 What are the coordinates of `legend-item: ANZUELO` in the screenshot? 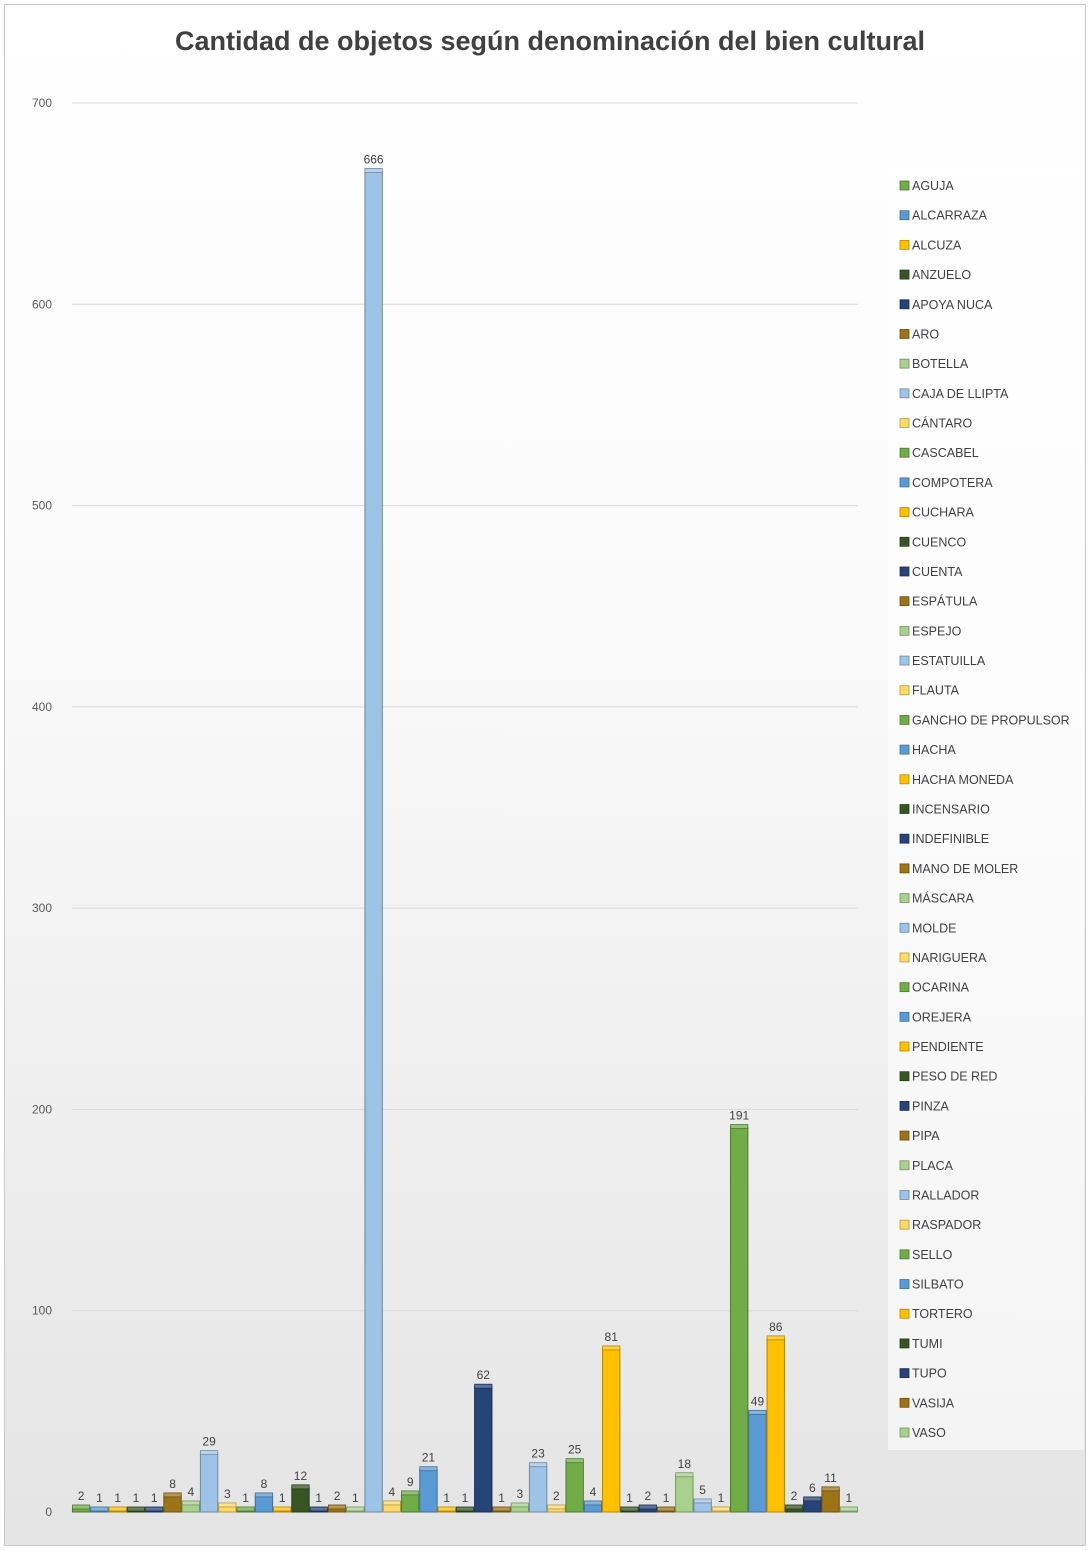 It's located at (935, 275).